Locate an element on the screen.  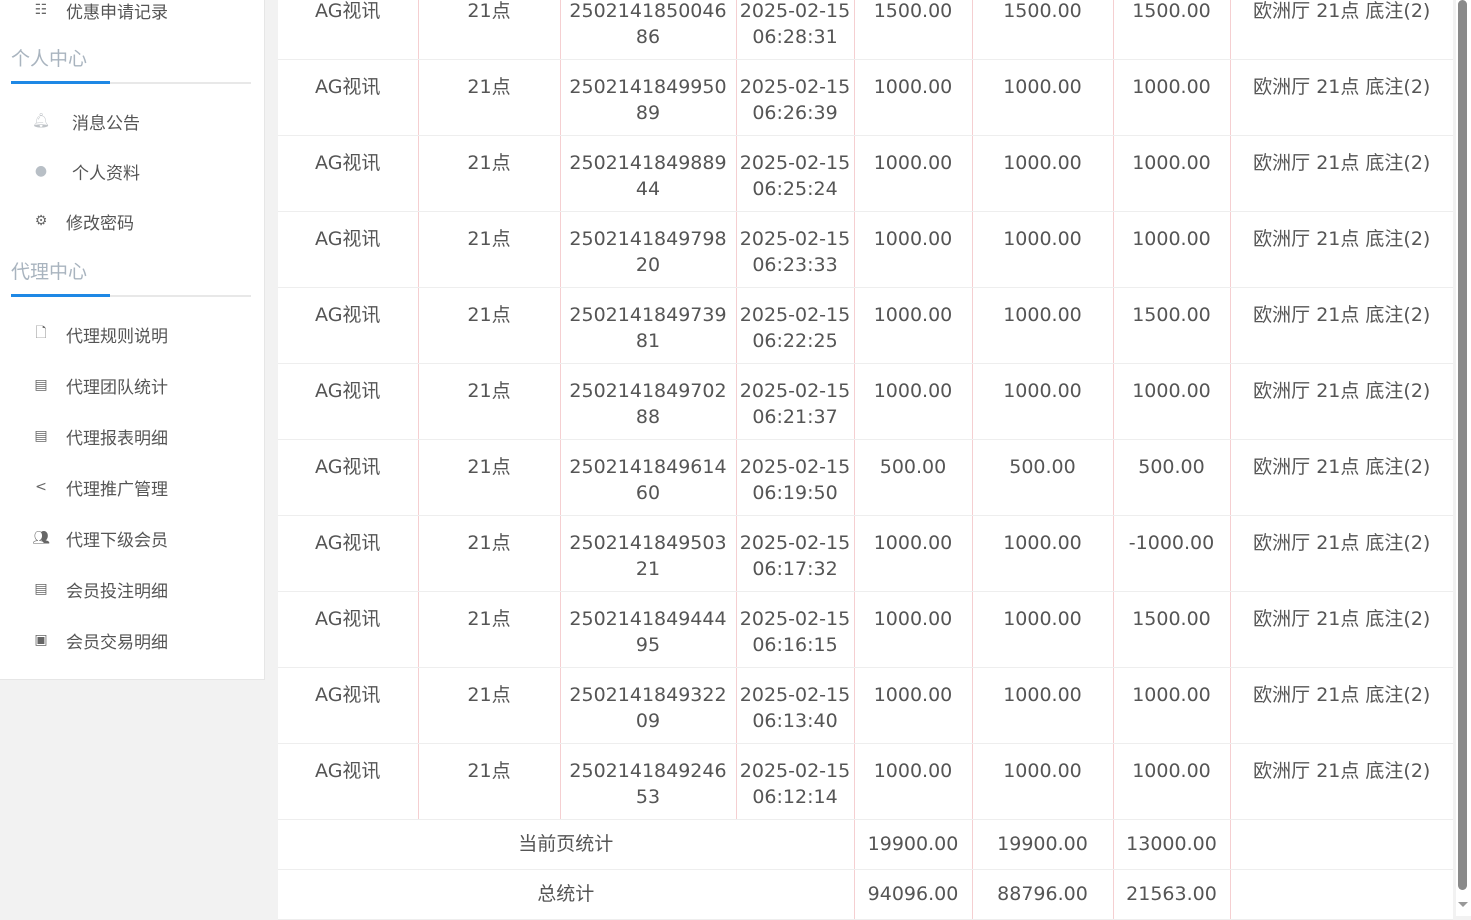
cell-bet-time: 2025-02-15 06:23:33 is located at coordinates (795, 249).